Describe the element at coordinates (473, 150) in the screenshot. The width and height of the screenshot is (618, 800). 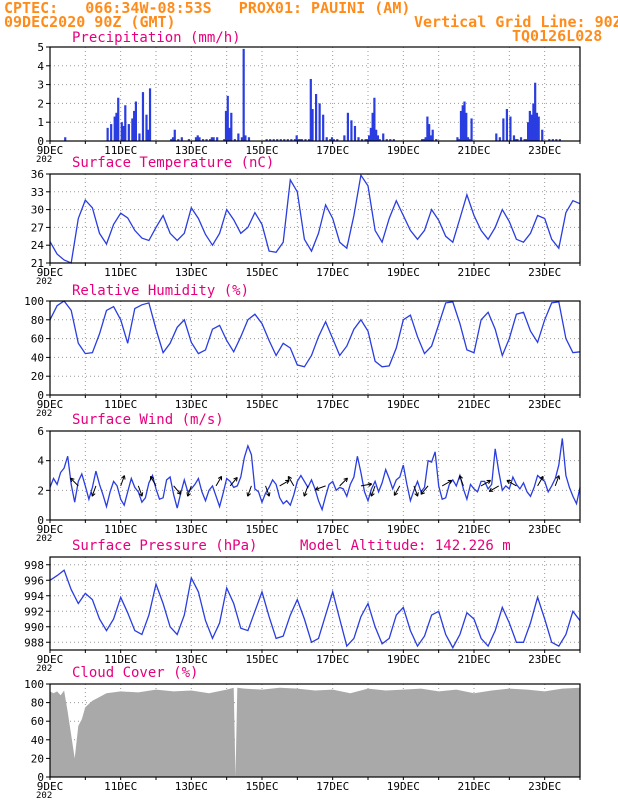
I see `x-tick-label: 21DEC` at that location.